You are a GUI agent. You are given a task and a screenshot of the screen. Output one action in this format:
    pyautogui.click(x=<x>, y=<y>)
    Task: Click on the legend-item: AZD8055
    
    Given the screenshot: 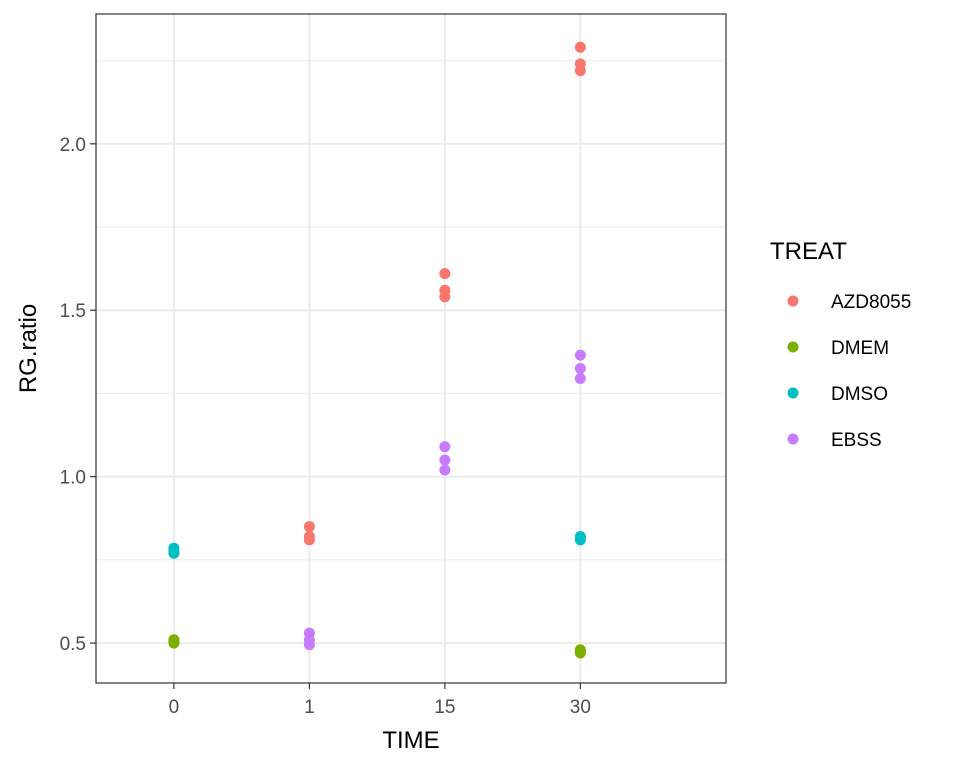 What is the action you would take?
    pyautogui.click(x=849, y=302)
    